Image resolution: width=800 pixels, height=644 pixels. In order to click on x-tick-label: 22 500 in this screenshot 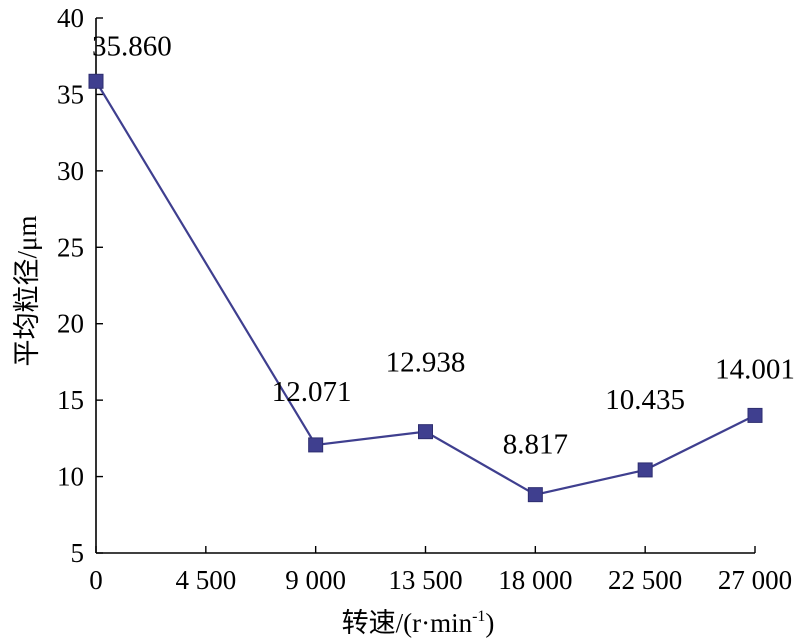, I will do `click(645, 580)`.